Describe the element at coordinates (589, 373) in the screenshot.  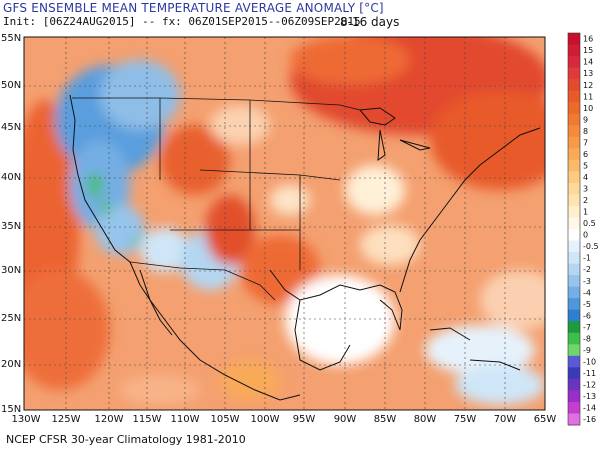
I see `colorbar-label: -11` at that location.